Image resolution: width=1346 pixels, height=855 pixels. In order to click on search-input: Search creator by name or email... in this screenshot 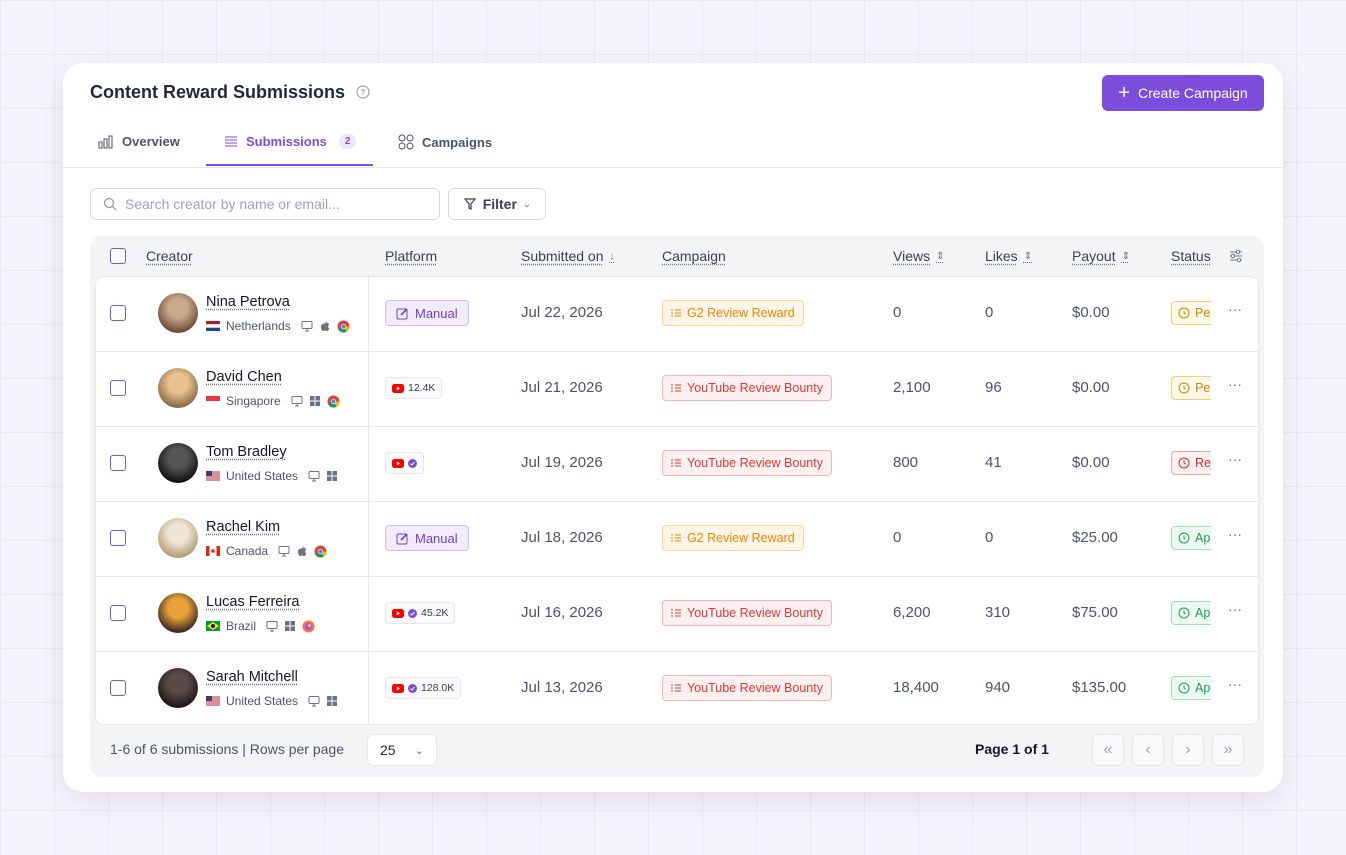, I will do `click(265, 204)`.